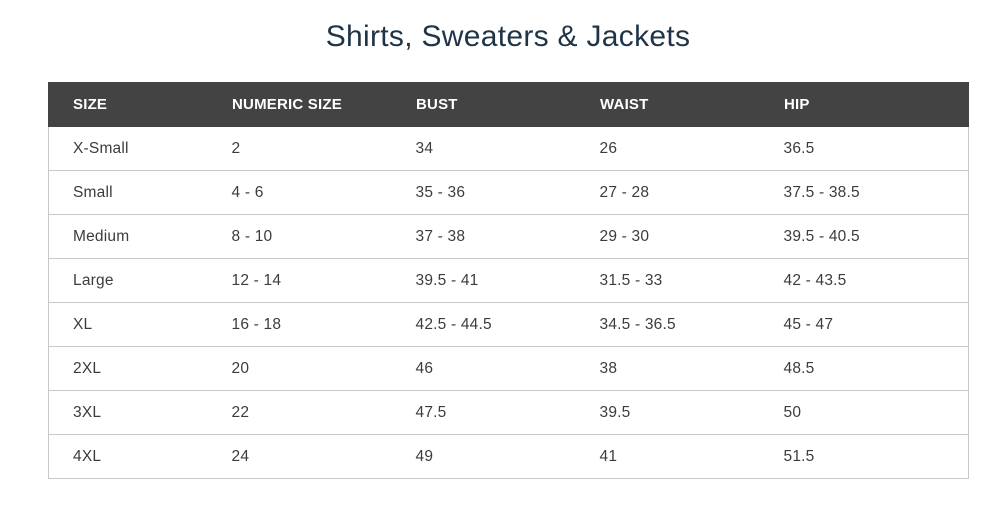  Describe the element at coordinates (299, 148) in the screenshot. I see `cell-numeric-size: 2` at that location.